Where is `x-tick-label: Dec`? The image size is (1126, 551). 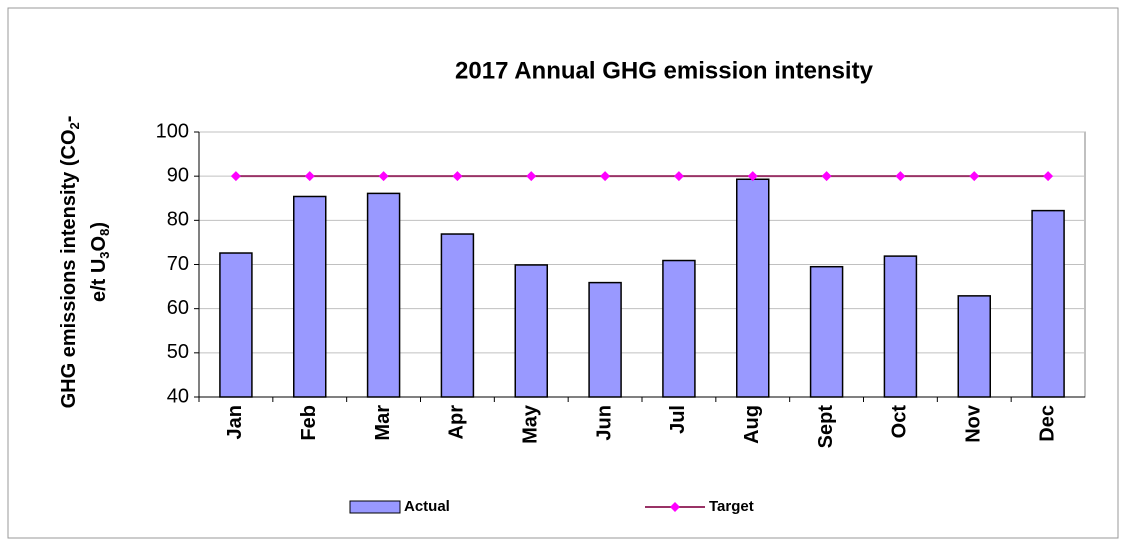
x-tick-label: Dec is located at coordinates (1047, 423).